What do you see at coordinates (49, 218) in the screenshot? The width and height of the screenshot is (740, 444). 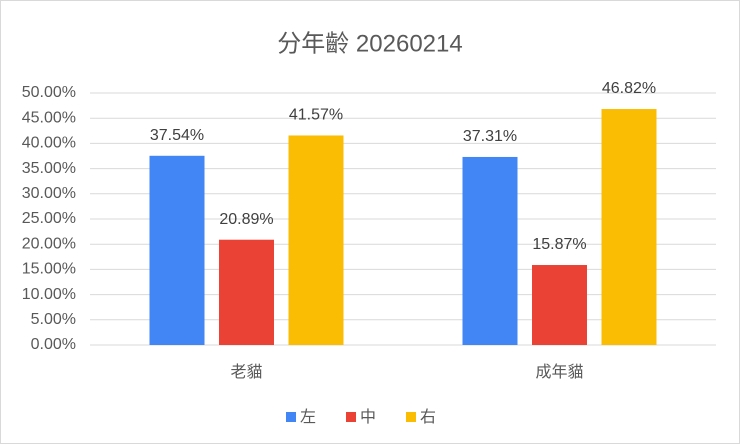 I see `y-tick-label: 25.00%` at bounding box center [49, 218].